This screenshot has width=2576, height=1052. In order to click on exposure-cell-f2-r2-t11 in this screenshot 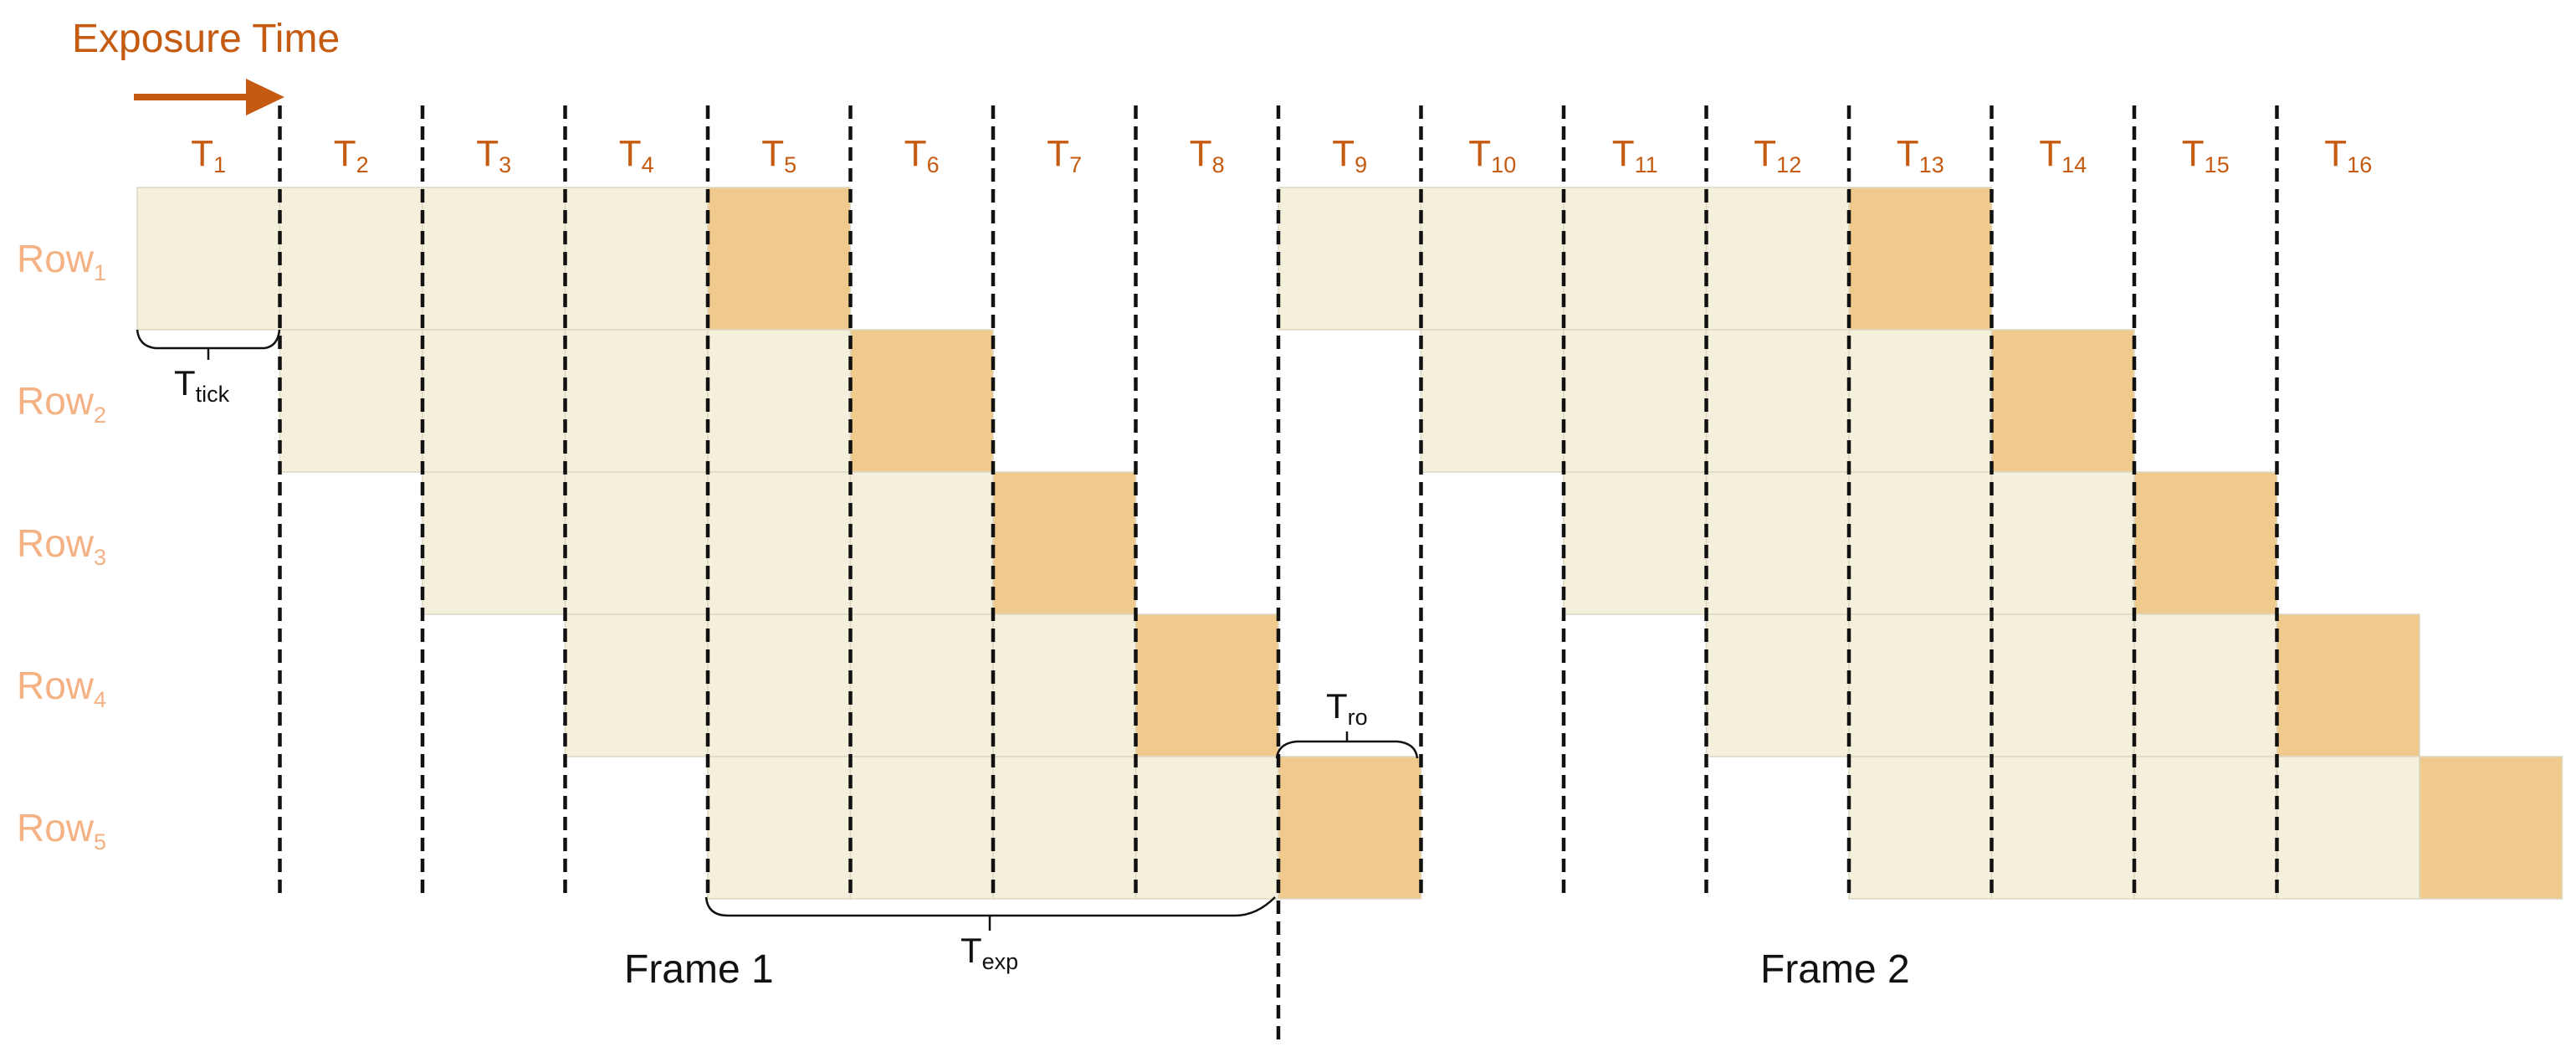, I will do `click(1636, 401)`.